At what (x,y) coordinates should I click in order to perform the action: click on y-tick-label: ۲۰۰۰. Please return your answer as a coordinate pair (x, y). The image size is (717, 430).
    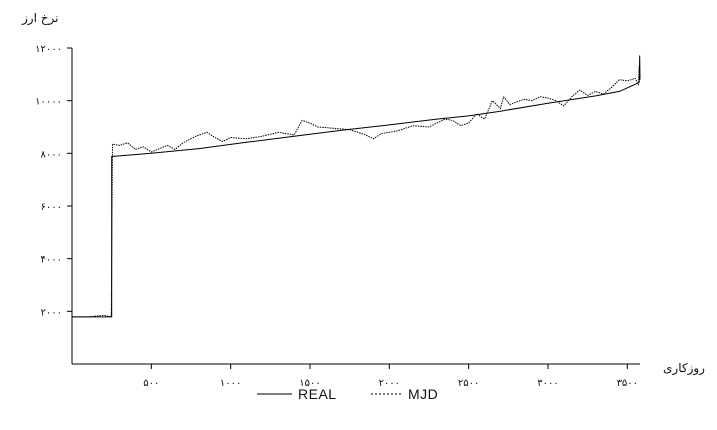
    Looking at the image, I should click on (51, 312).